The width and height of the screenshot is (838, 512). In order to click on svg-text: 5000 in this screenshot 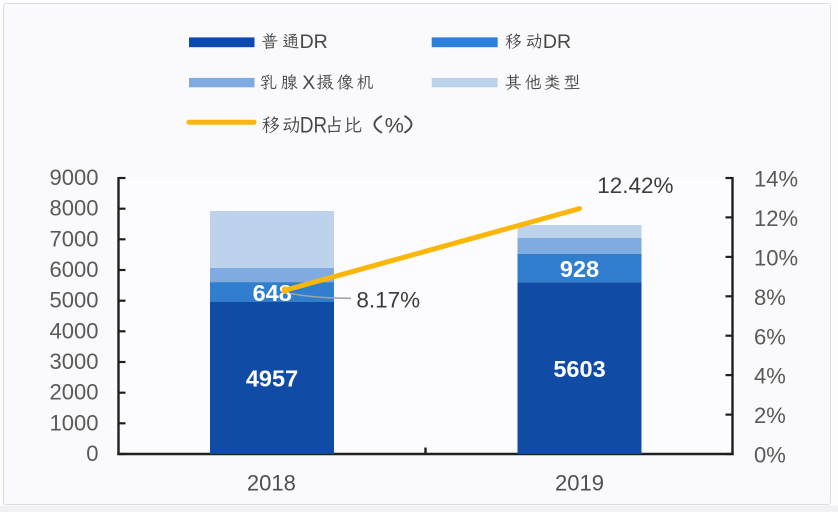, I will do `click(74, 300)`.